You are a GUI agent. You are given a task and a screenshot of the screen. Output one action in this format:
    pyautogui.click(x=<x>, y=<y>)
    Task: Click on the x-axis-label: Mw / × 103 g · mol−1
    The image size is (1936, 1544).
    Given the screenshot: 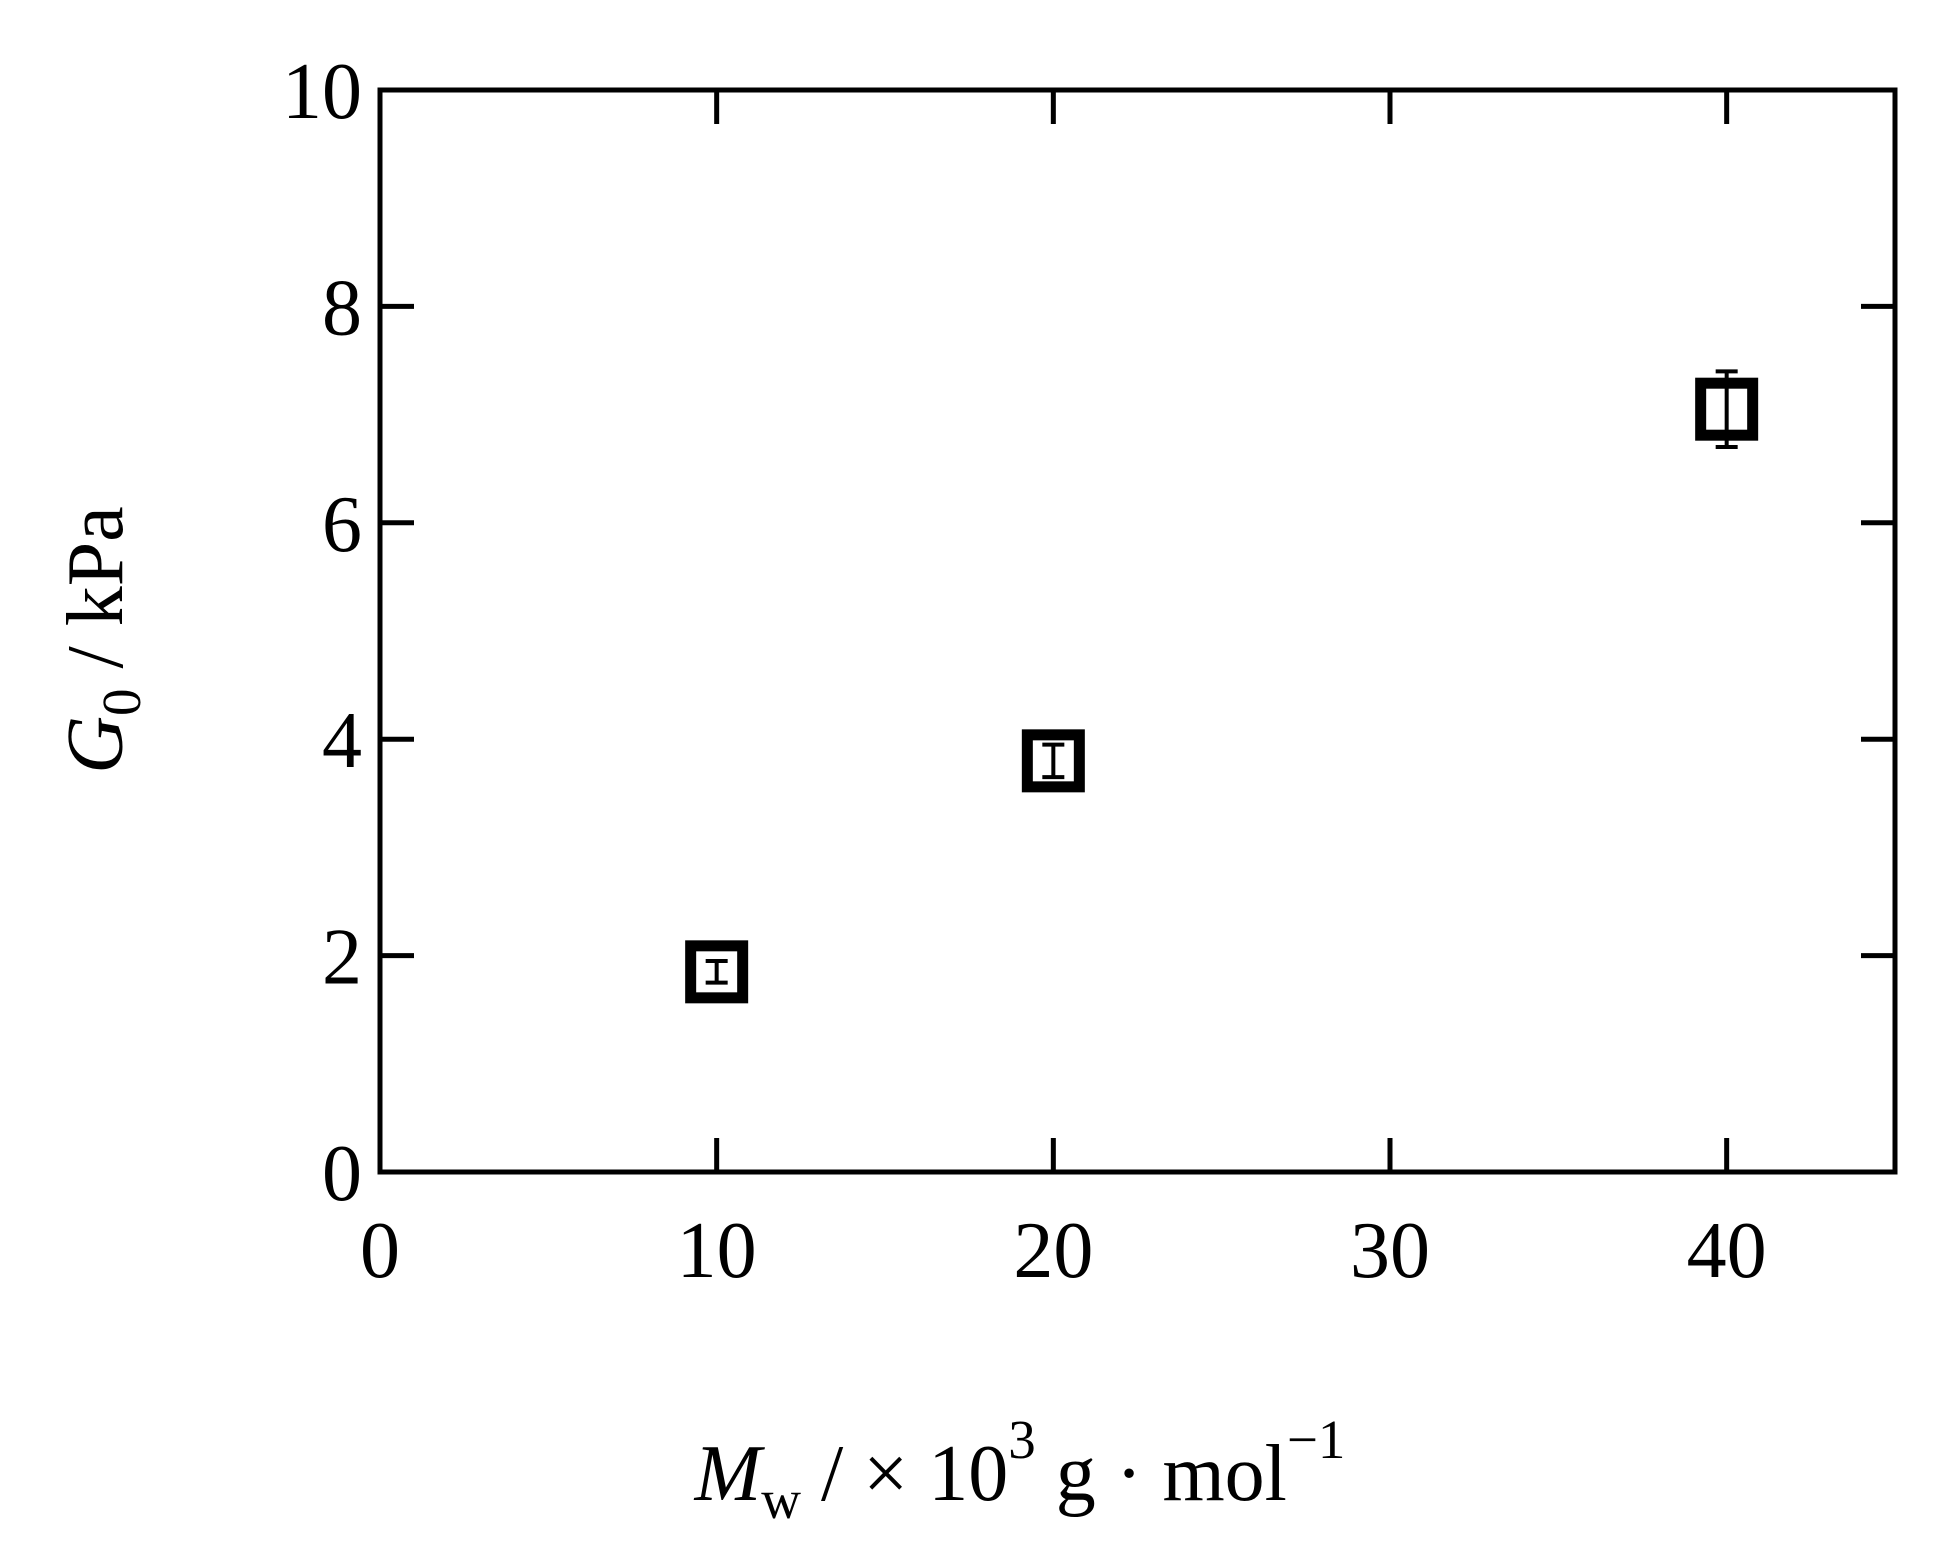 What is the action you would take?
    pyautogui.click(x=1020, y=1469)
    